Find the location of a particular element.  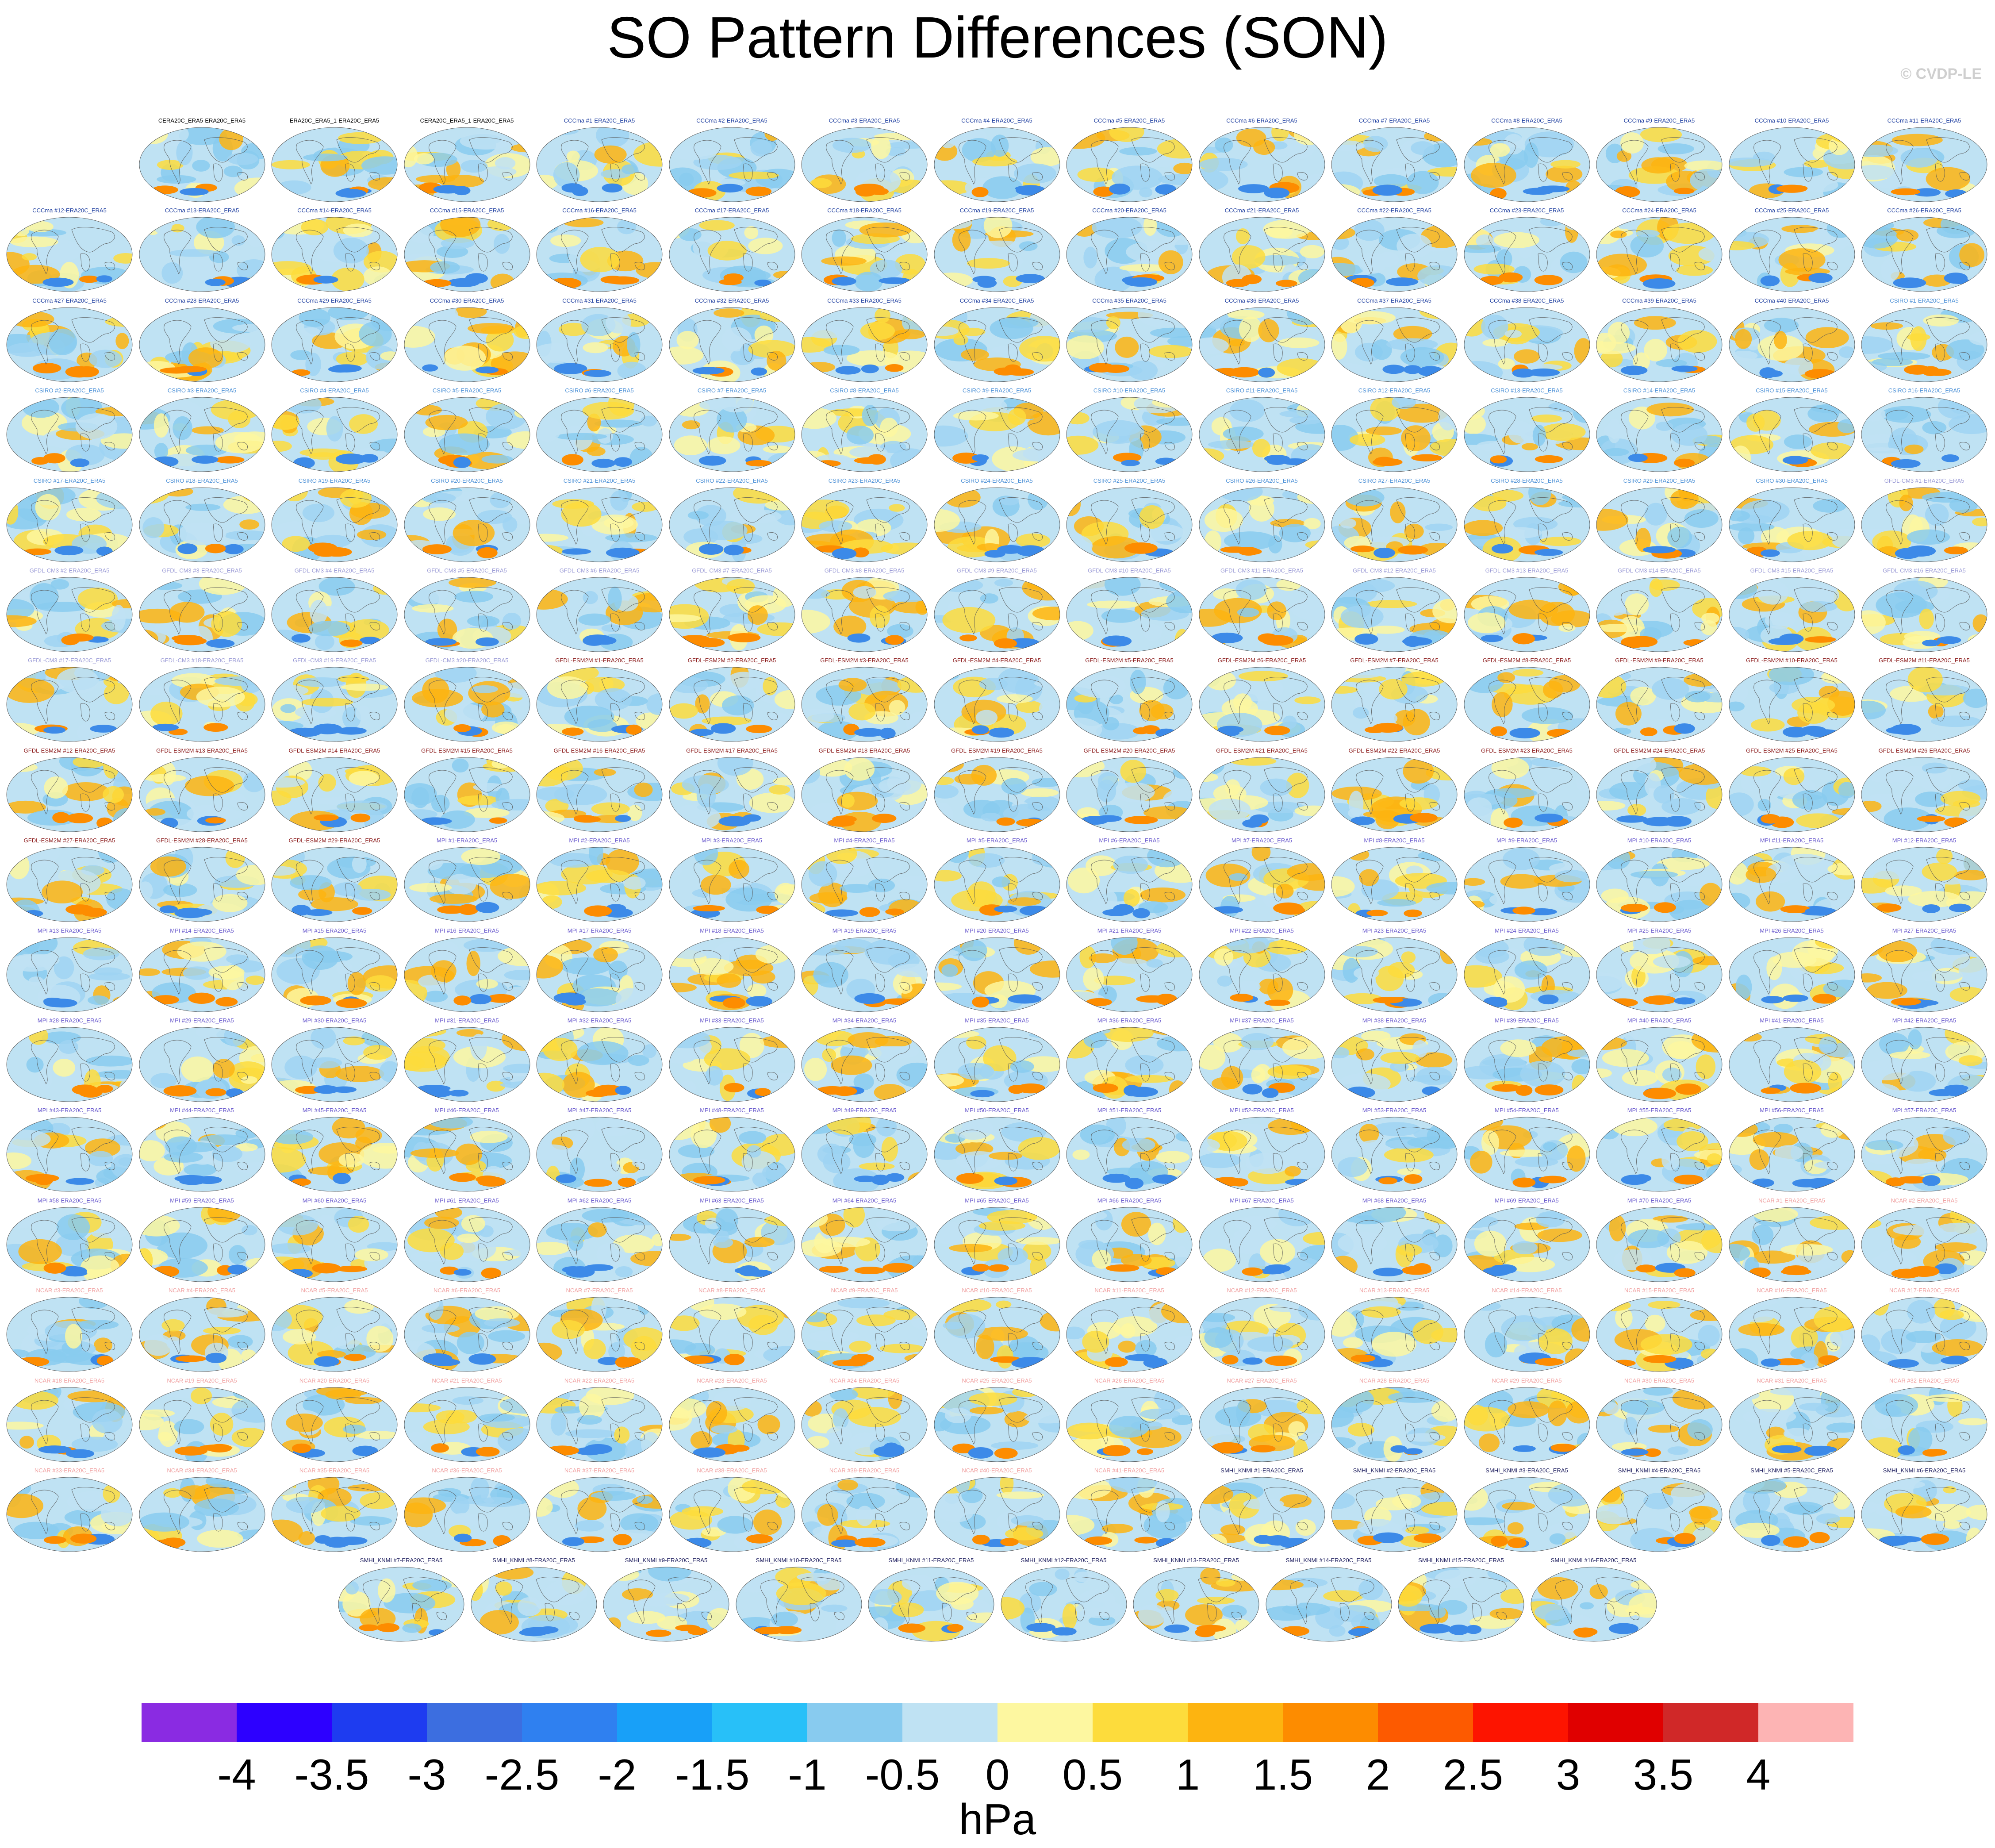

map-panel-title: CSIRO #15-ERA20C_ERA5 is located at coordinates (1792, 390).